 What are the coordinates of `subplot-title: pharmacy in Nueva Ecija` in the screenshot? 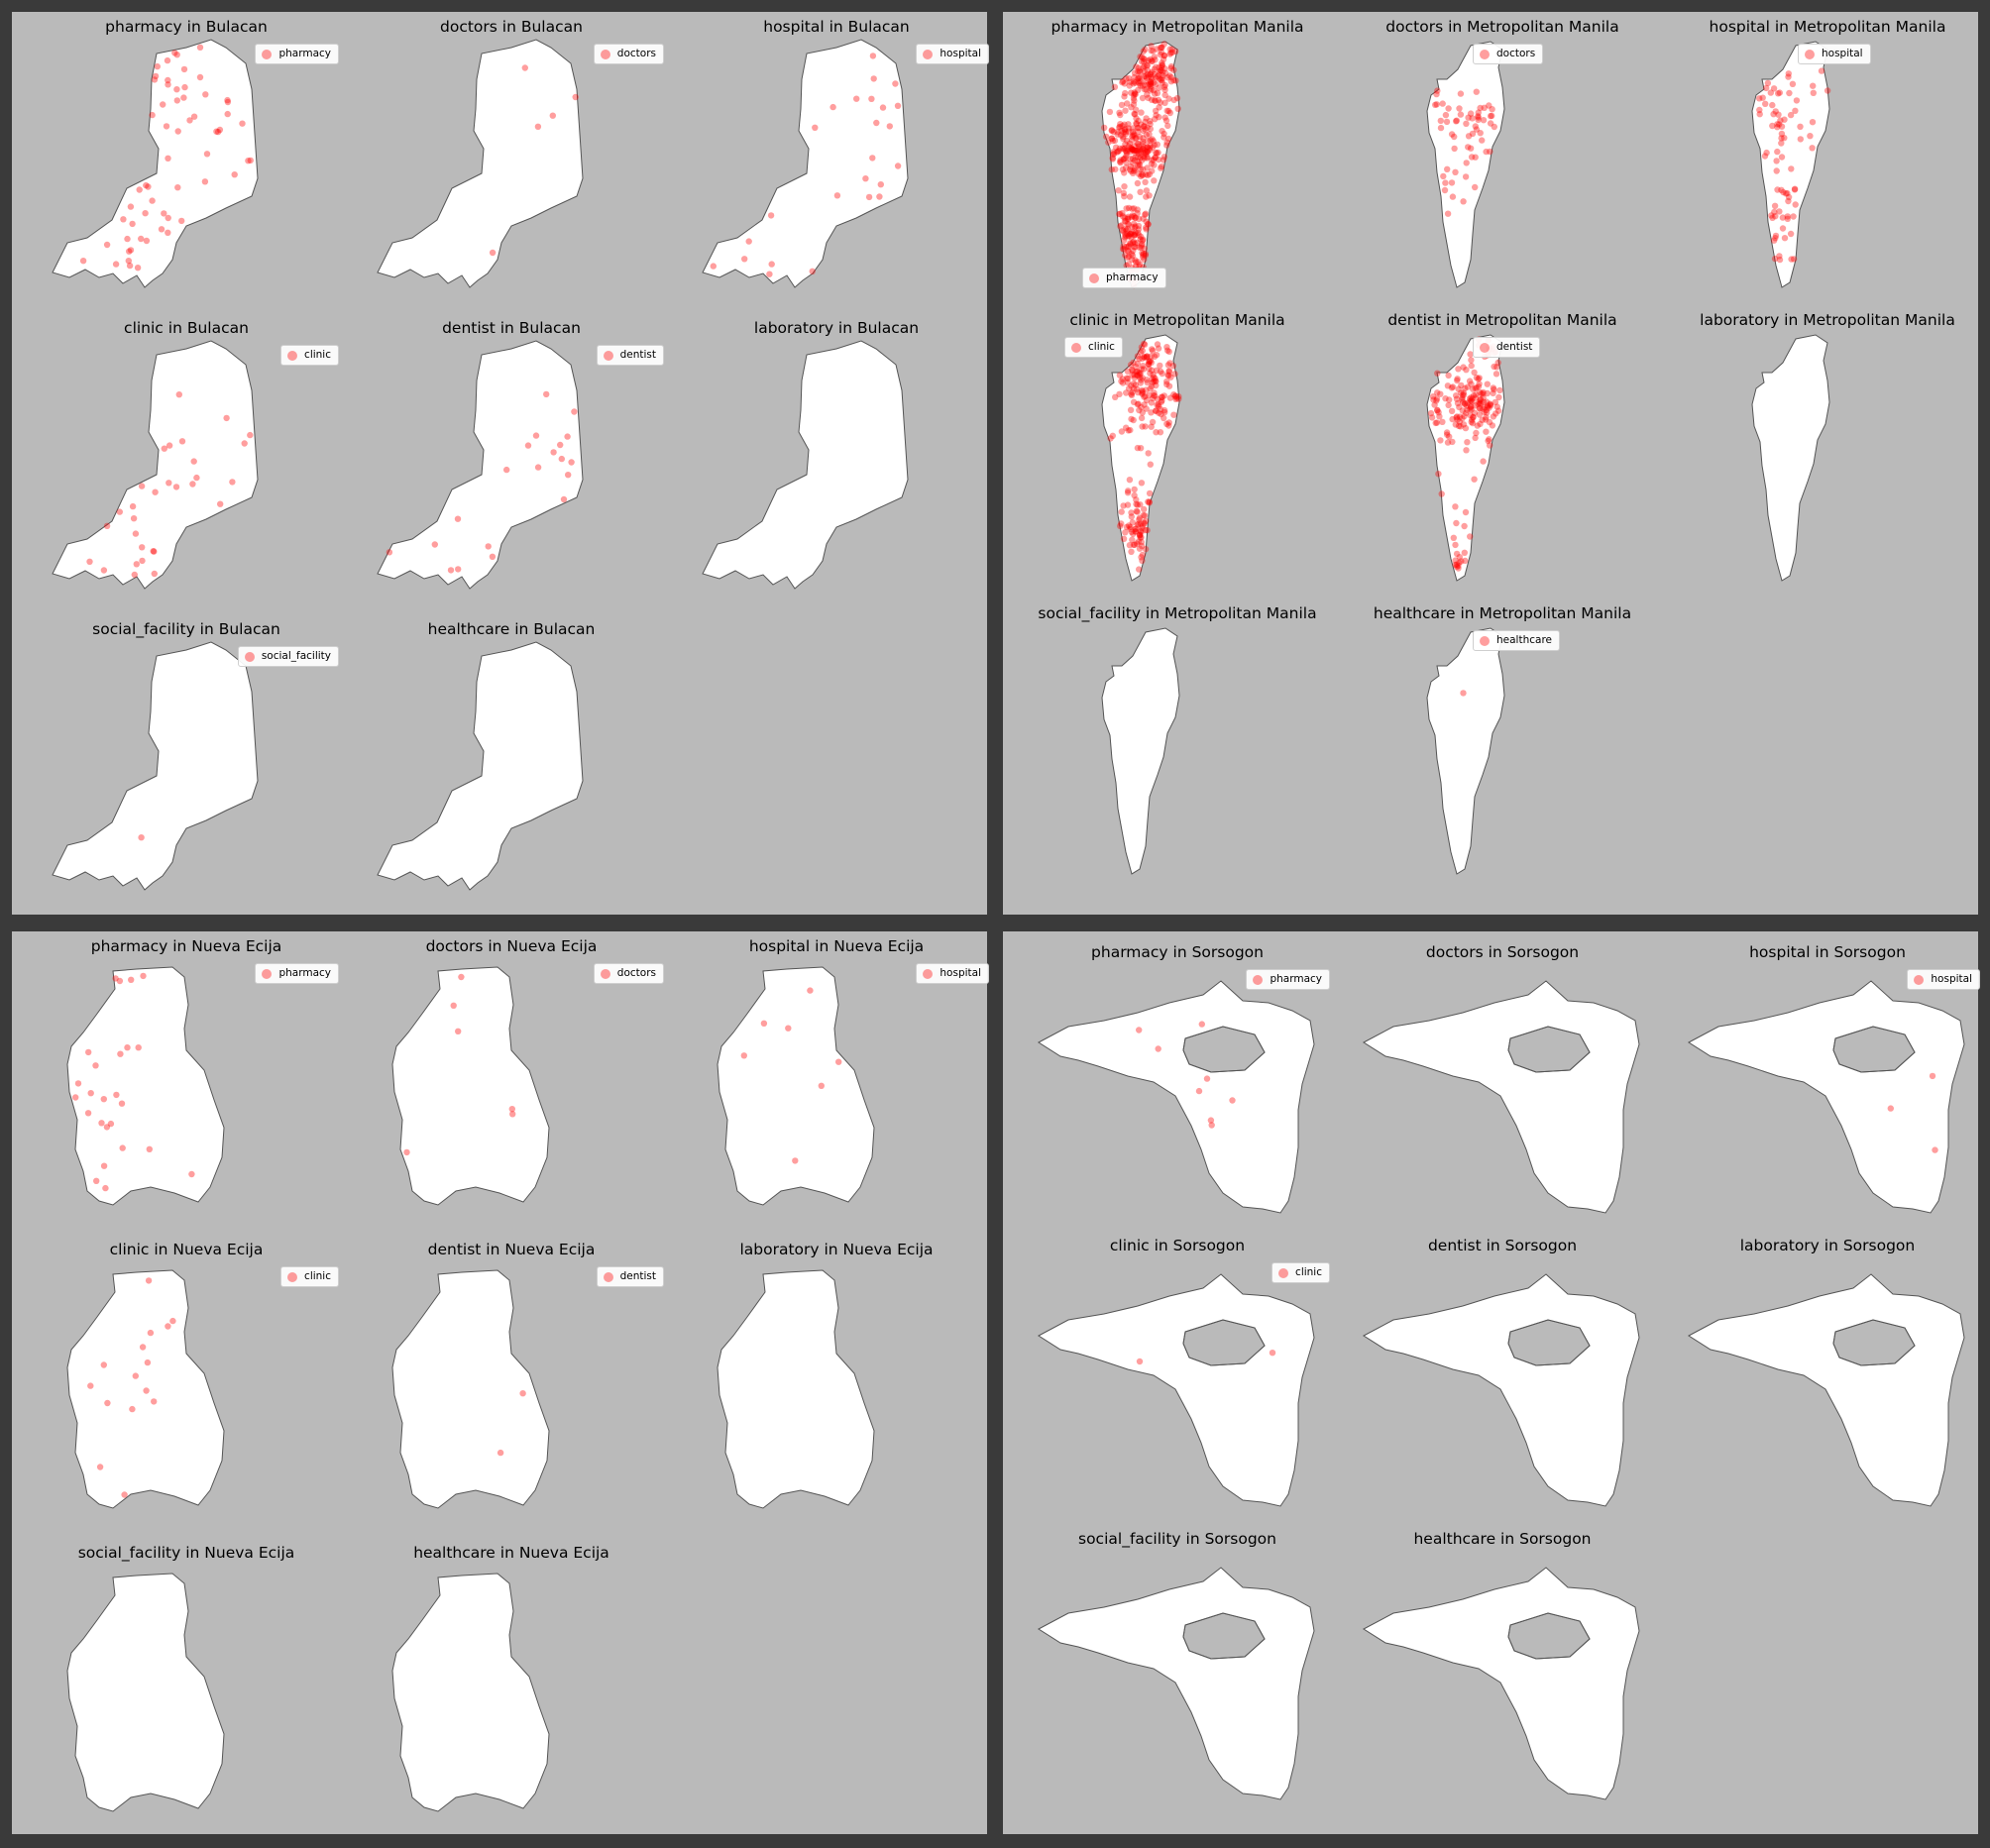 It's located at (186, 946).